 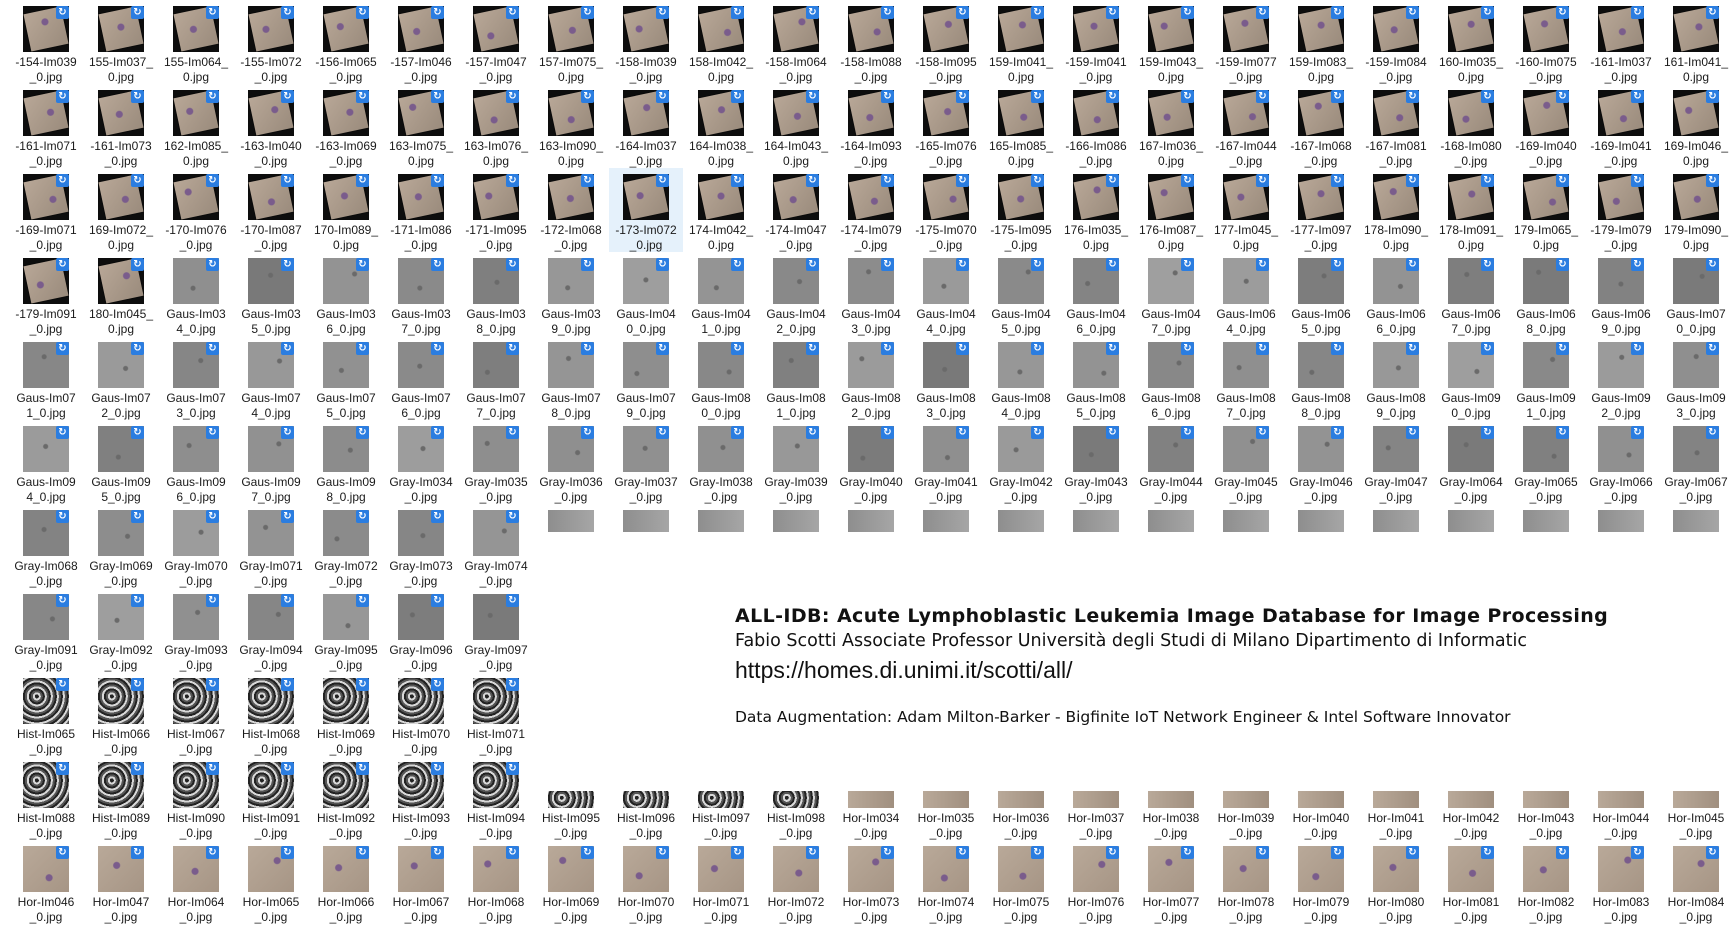 What do you see at coordinates (1021, 462) in the screenshot?
I see `file-item: ↻ Gray-Im042 _0.jpg` at bounding box center [1021, 462].